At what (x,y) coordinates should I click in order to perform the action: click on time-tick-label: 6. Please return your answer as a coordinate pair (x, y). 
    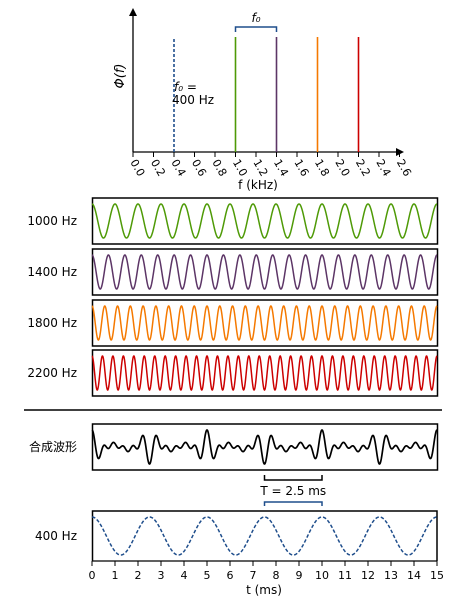
    Looking at the image, I should click on (230, 575).